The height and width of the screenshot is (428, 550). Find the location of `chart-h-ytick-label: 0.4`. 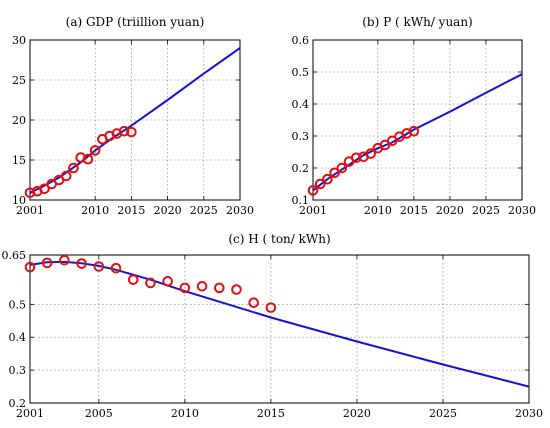

chart-h-ytick-label: 0.4 is located at coordinates (18, 337).